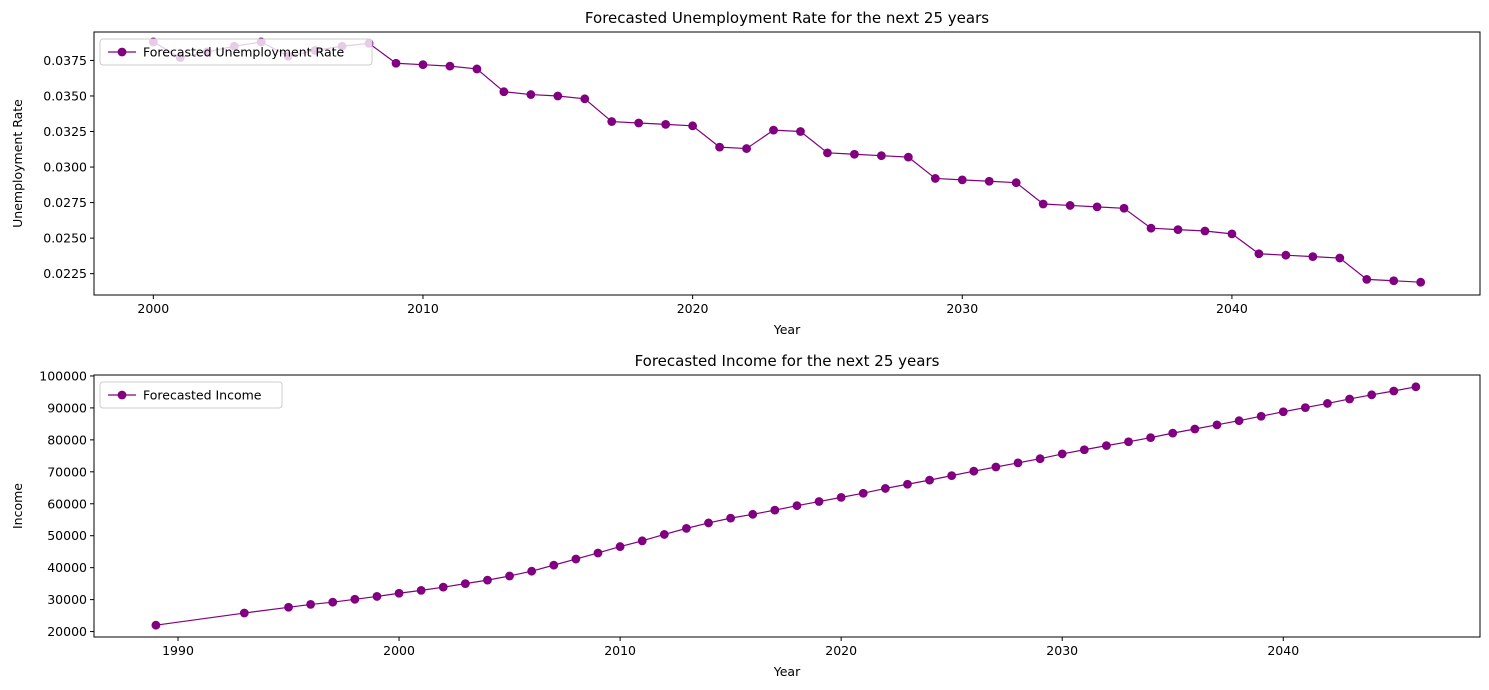 The height and width of the screenshot is (690, 1489). Describe the element at coordinates (423, 308) in the screenshot. I see `x-tick-label: 2010` at that location.